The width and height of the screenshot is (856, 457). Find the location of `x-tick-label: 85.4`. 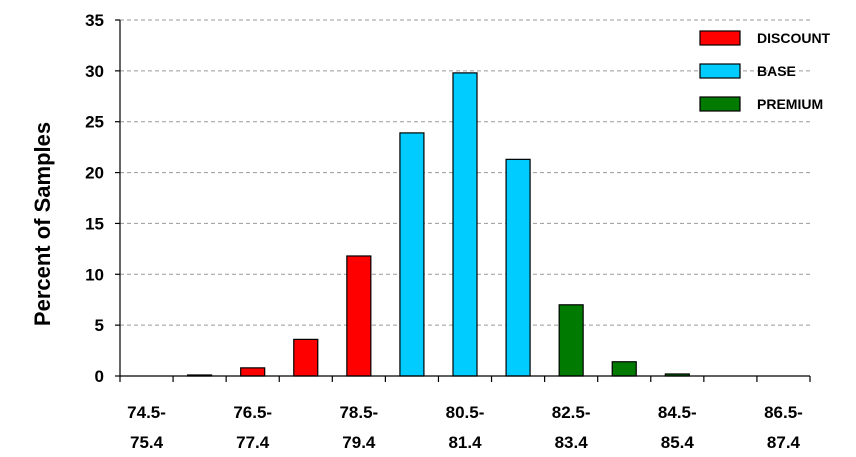

x-tick-label: 85.4 is located at coordinates (678, 442).